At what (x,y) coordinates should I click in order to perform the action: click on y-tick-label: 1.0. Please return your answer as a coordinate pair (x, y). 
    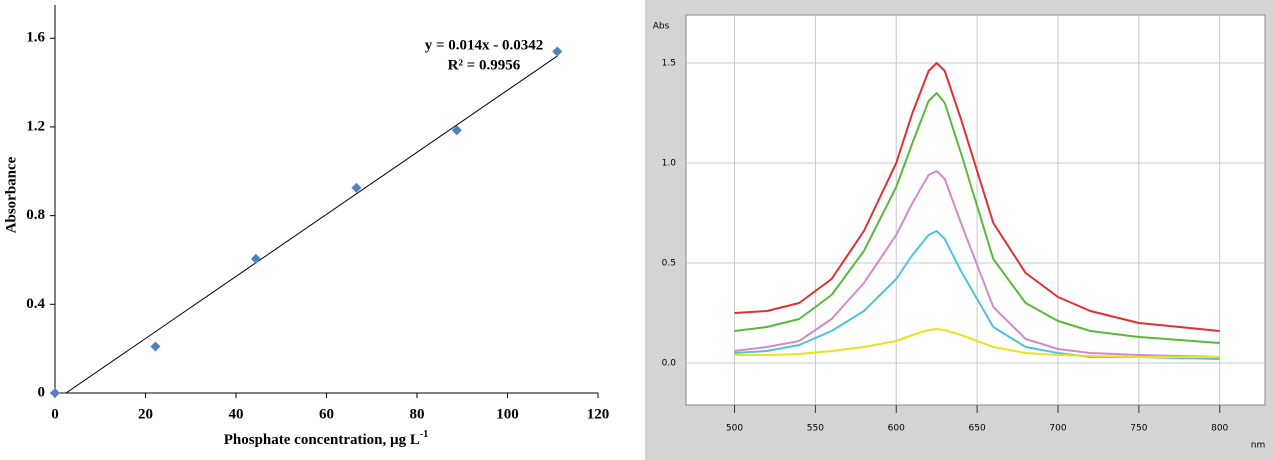
    Looking at the image, I should click on (669, 164).